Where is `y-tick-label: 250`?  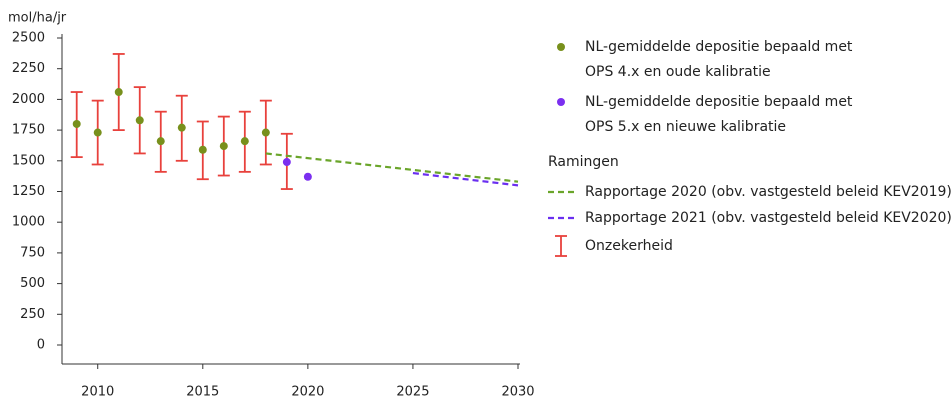 y-tick-label: 250 is located at coordinates (32, 314).